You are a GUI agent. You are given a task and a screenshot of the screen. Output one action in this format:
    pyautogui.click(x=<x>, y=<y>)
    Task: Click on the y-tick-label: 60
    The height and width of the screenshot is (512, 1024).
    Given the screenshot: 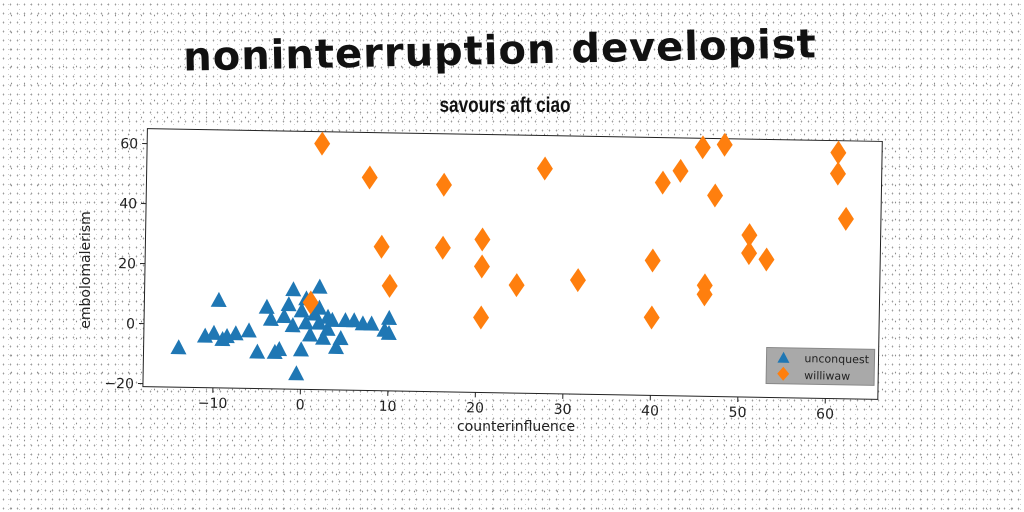 What is the action you would take?
    pyautogui.click(x=129, y=144)
    